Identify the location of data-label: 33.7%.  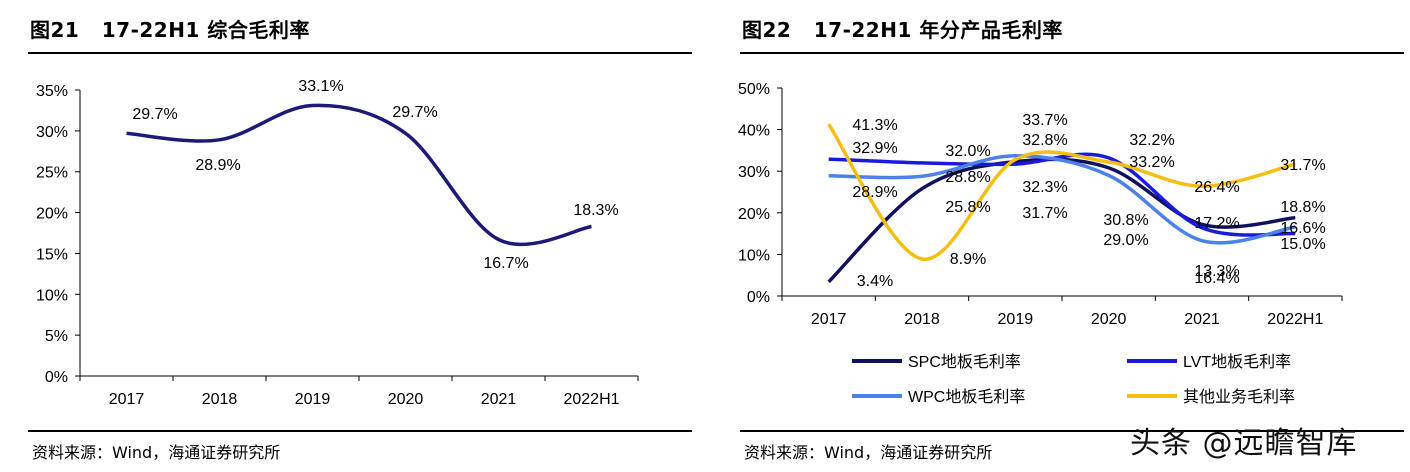
(1044, 120).